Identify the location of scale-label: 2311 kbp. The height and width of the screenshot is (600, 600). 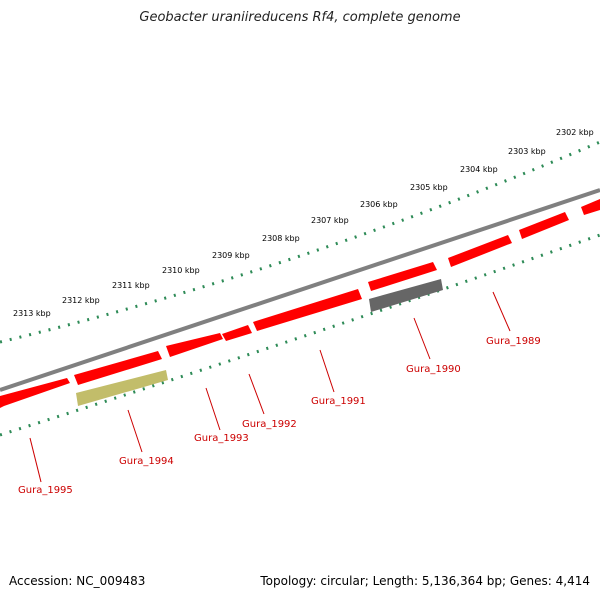
(131, 285).